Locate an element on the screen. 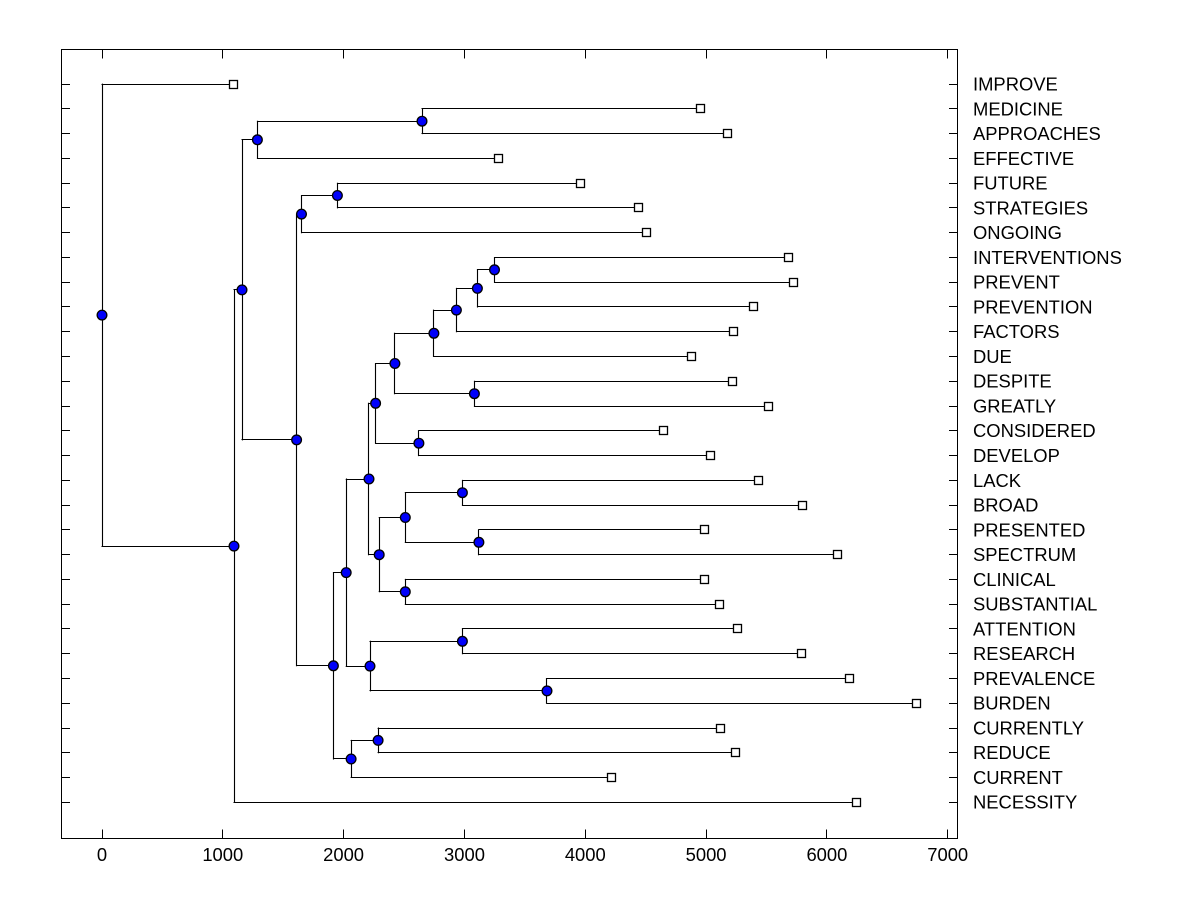 This screenshot has height=900, width=1200. svg-text: INTERVENTIONS is located at coordinates (1047, 257).